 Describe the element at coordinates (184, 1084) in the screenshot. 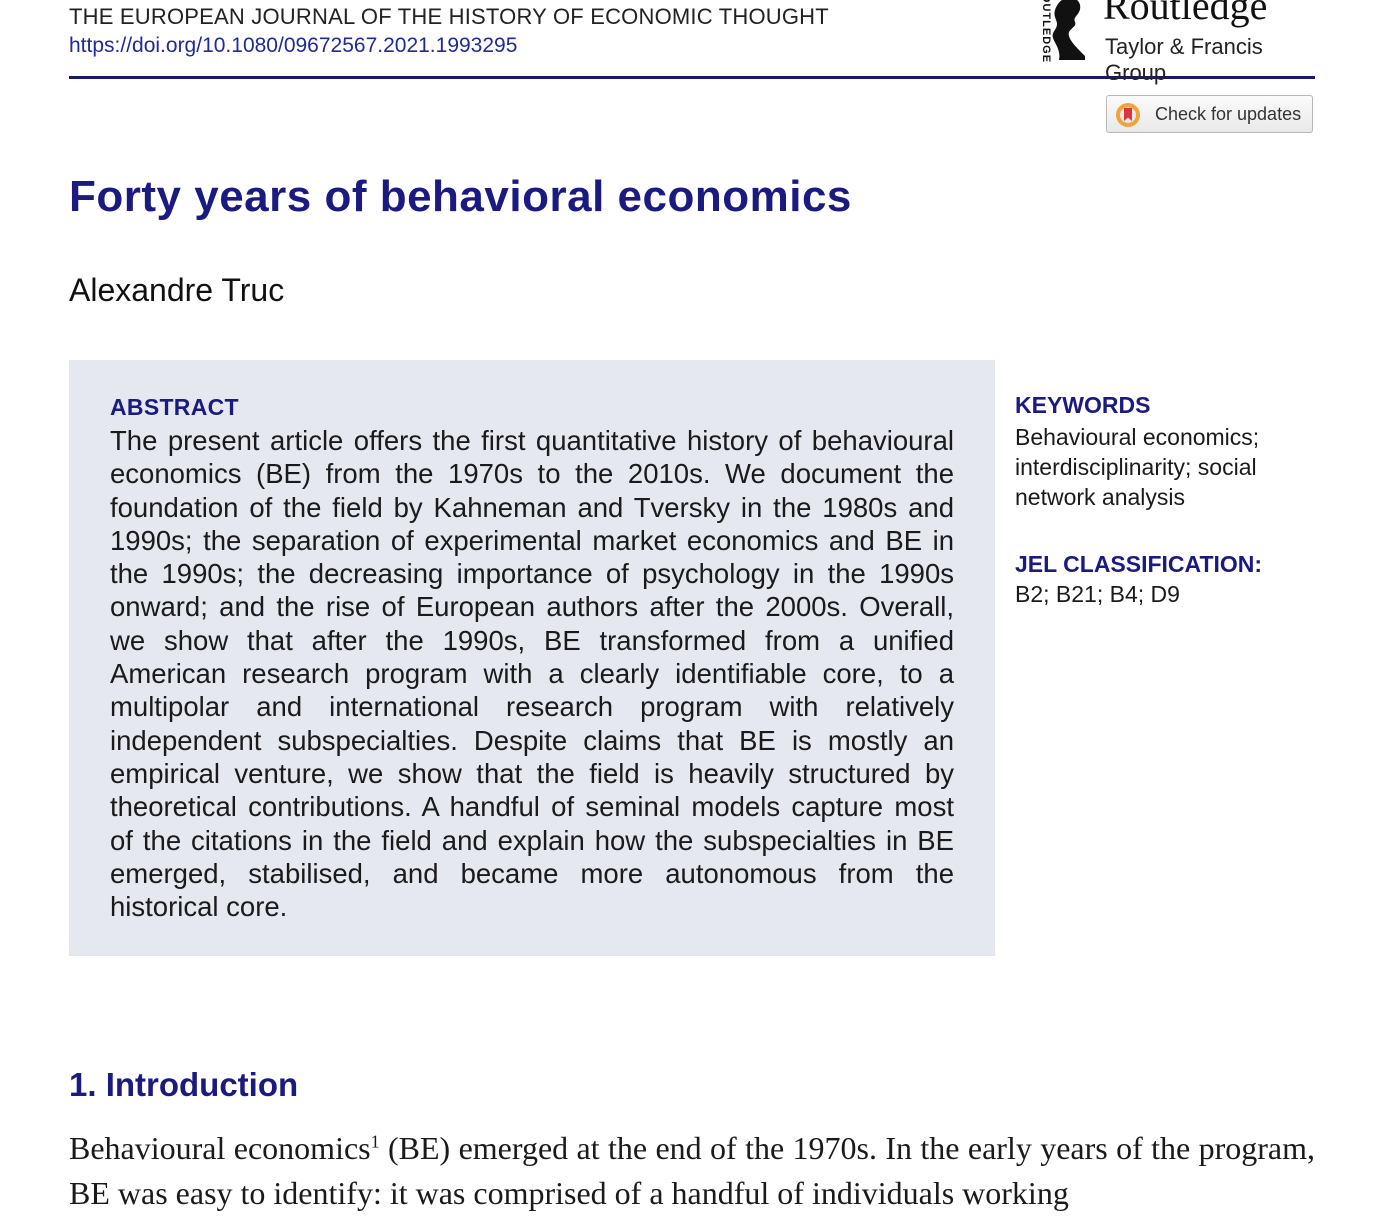

I see `section-heading-introduction: 1. Introduction` at that location.